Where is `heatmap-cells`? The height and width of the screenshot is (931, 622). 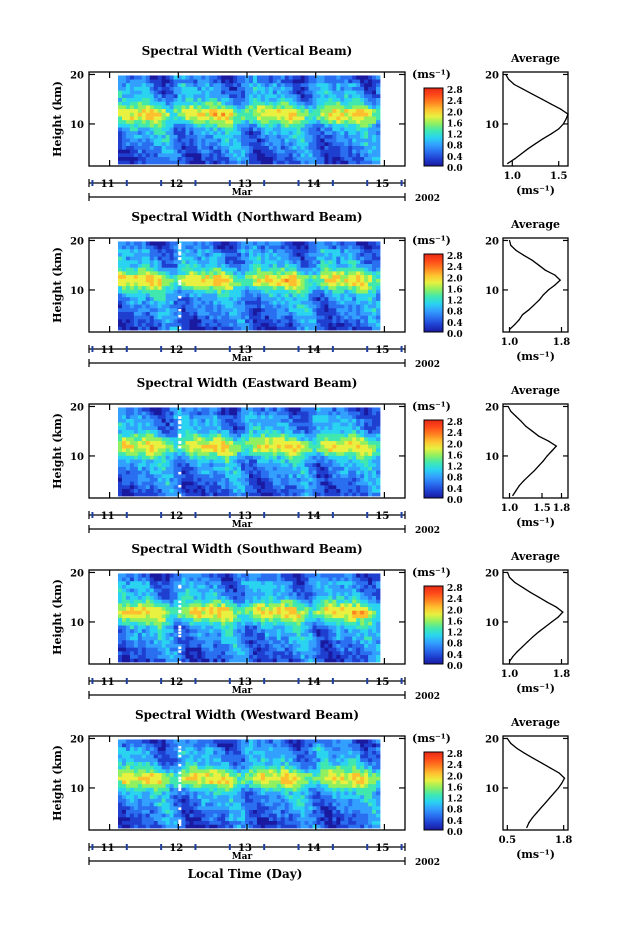
heatmap-cells is located at coordinates (249, 452).